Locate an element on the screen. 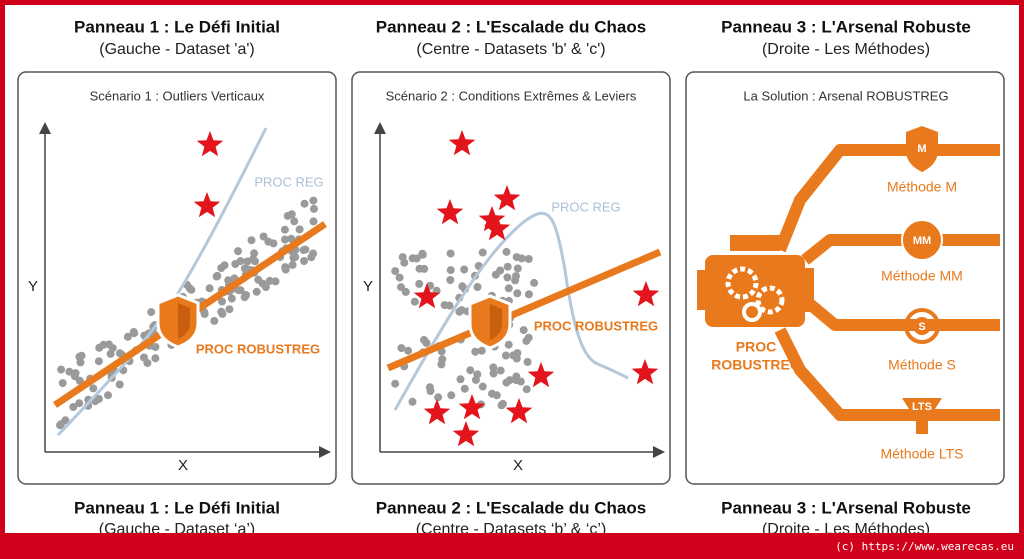 The height and width of the screenshot is (559, 1024). footer-title: Panneau 3 : L'Arsenal Robuste is located at coordinates (846, 507).